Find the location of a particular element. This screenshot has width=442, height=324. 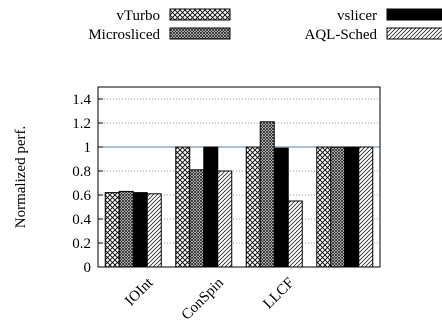

legend-item: AQL-Sched is located at coordinates (373, 35).